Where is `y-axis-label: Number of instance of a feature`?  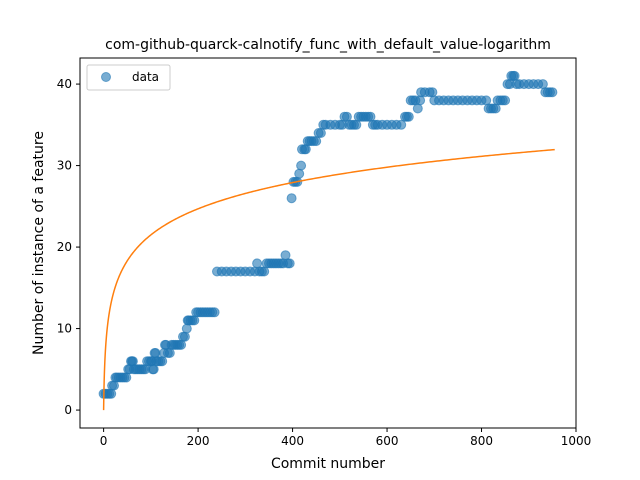
y-axis-label: Number of instance of a feature is located at coordinates (39, 243).